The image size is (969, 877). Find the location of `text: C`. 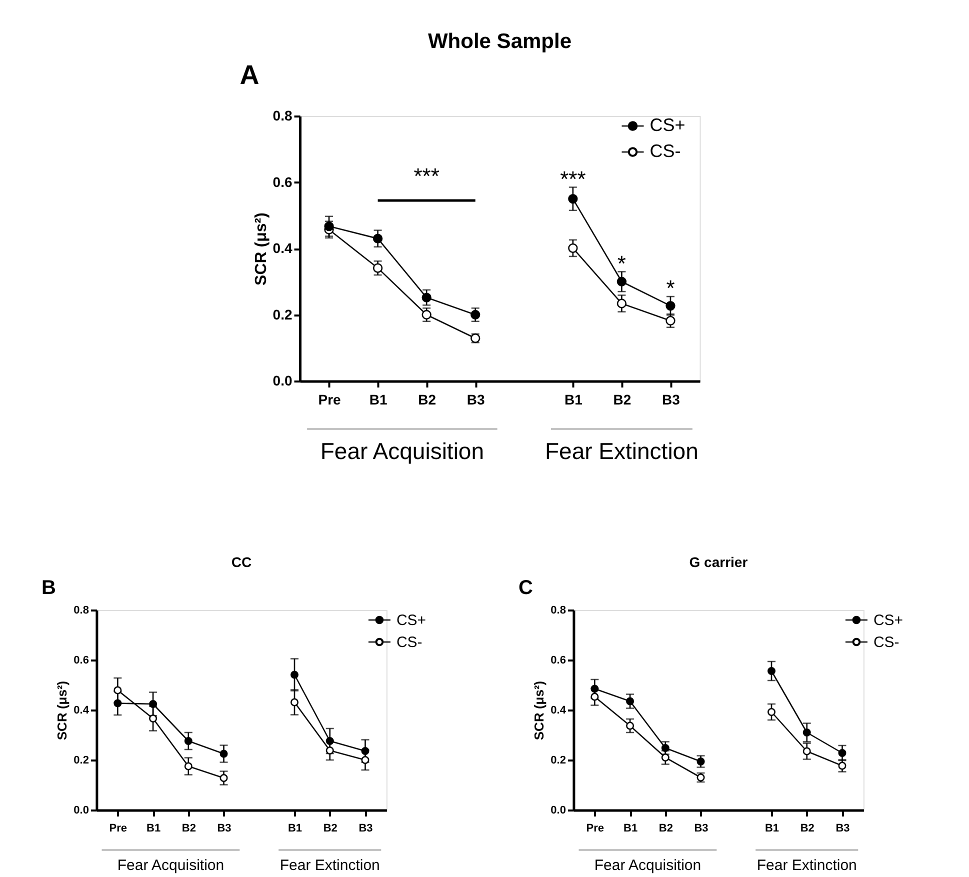

text: C is located at coordinates (525, 588).